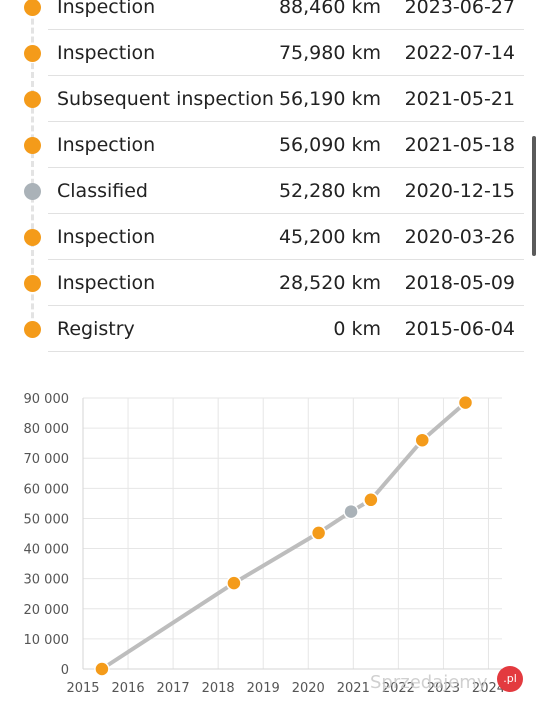 This screenshot has width=540, height=724. Describe the element at coordinates (47, 429) in the screenshot. I see `y-tick-label: 80 000` at that location.